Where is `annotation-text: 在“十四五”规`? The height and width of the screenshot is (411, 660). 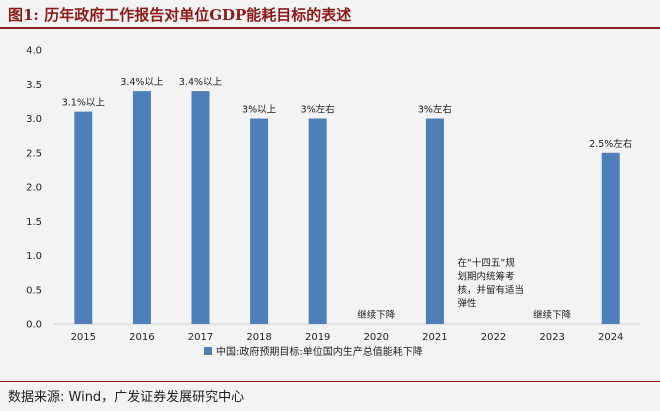
annotation-text: 在“十四五”规 is located at coordinates (487, 263).